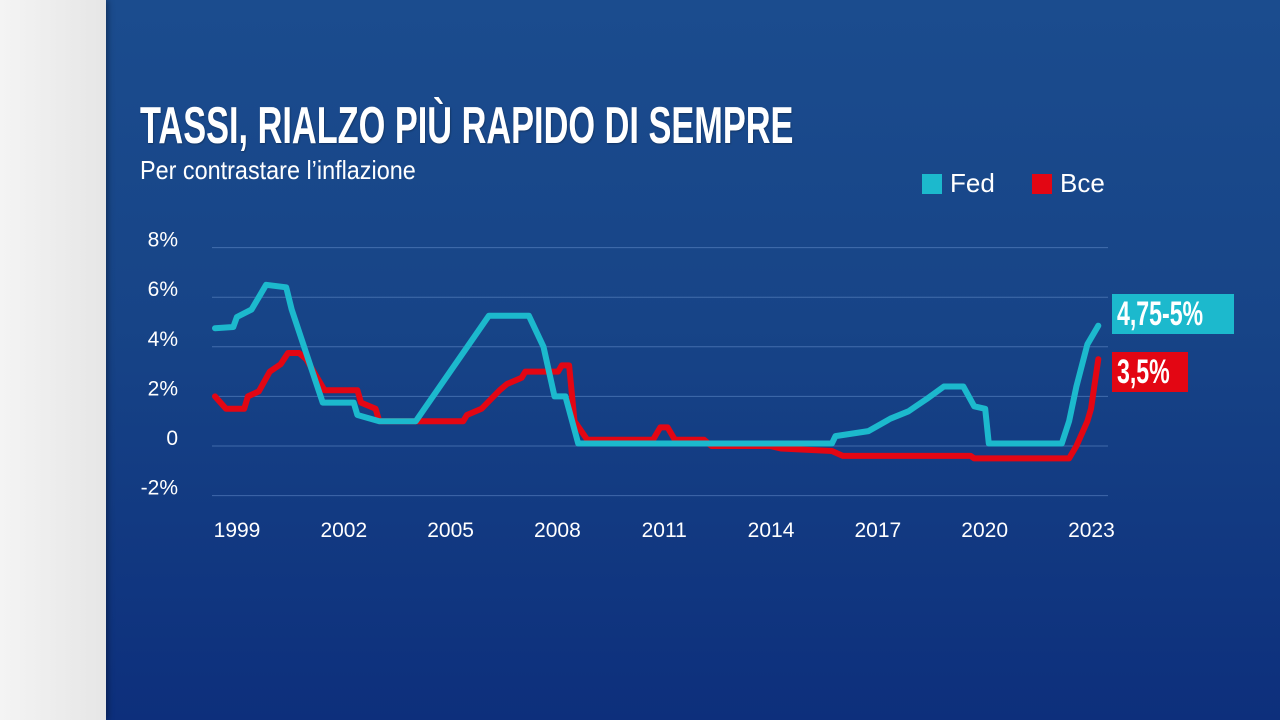 This screenshot has height=720, width=1280. What do you see at coordinates (1160, 314) in the screenshot?
I see `fed-end-label-text: 4,75-5%` at bounding box center [1160, 314].